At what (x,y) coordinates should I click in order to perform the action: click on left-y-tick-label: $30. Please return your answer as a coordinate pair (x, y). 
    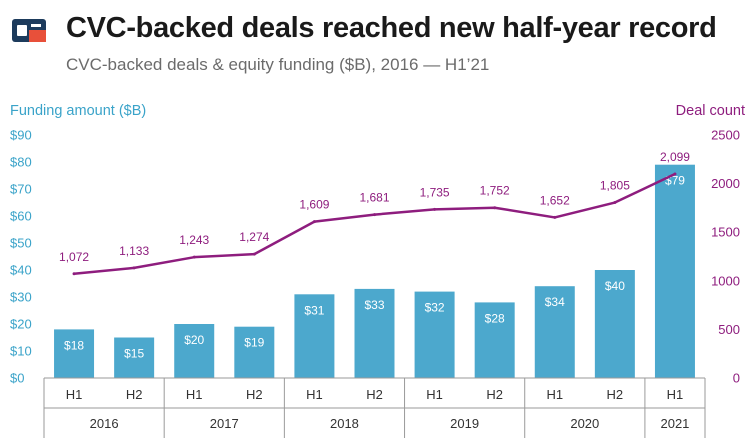
    Looking at the image, I should click on (21, 297).